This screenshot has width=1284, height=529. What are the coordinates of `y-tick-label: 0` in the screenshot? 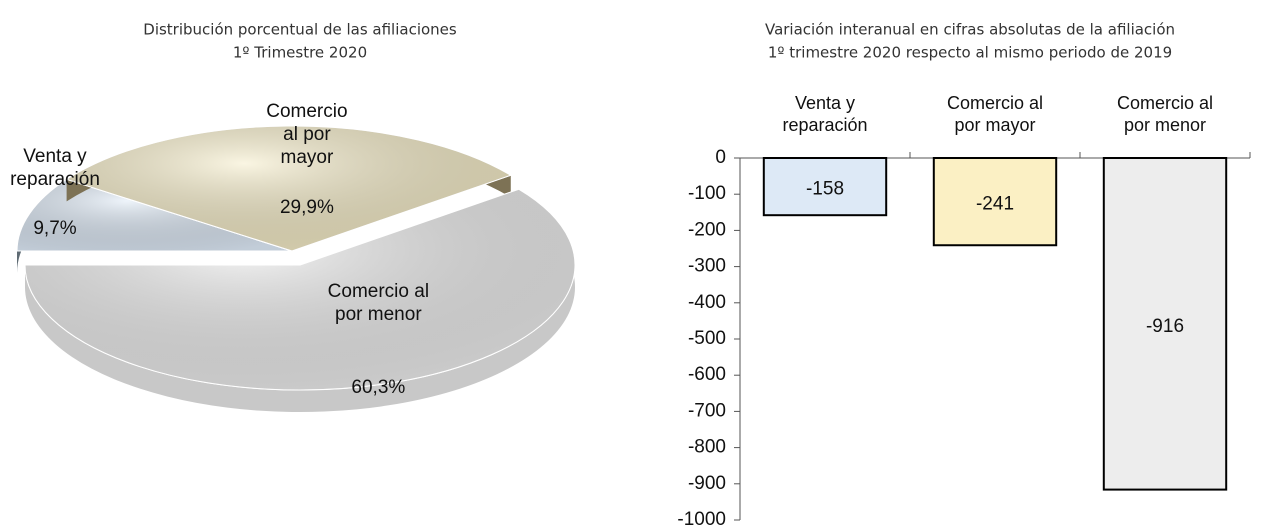 It's located at (720, 157).